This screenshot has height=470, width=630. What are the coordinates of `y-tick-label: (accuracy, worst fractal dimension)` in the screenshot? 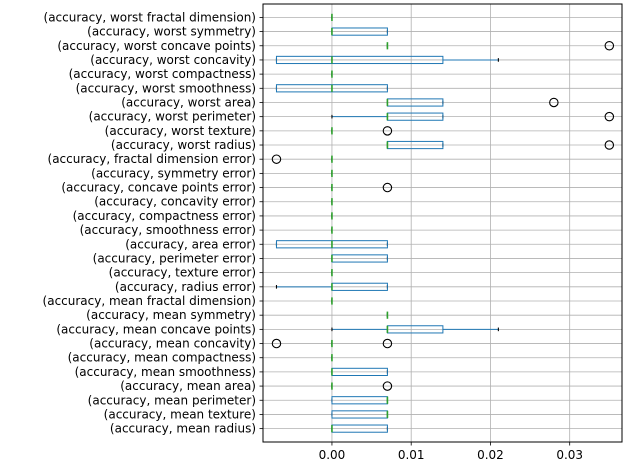 It's located at (150, 17).